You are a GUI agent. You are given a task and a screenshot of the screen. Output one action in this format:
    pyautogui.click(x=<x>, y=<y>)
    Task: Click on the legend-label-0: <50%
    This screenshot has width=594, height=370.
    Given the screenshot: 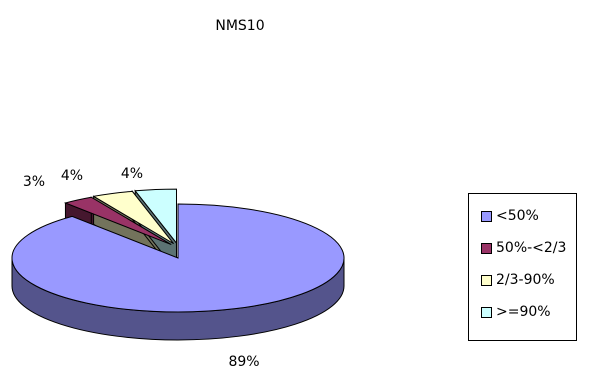 What is the action you would take?
    pyautogui.click(x=517, y=216)
    